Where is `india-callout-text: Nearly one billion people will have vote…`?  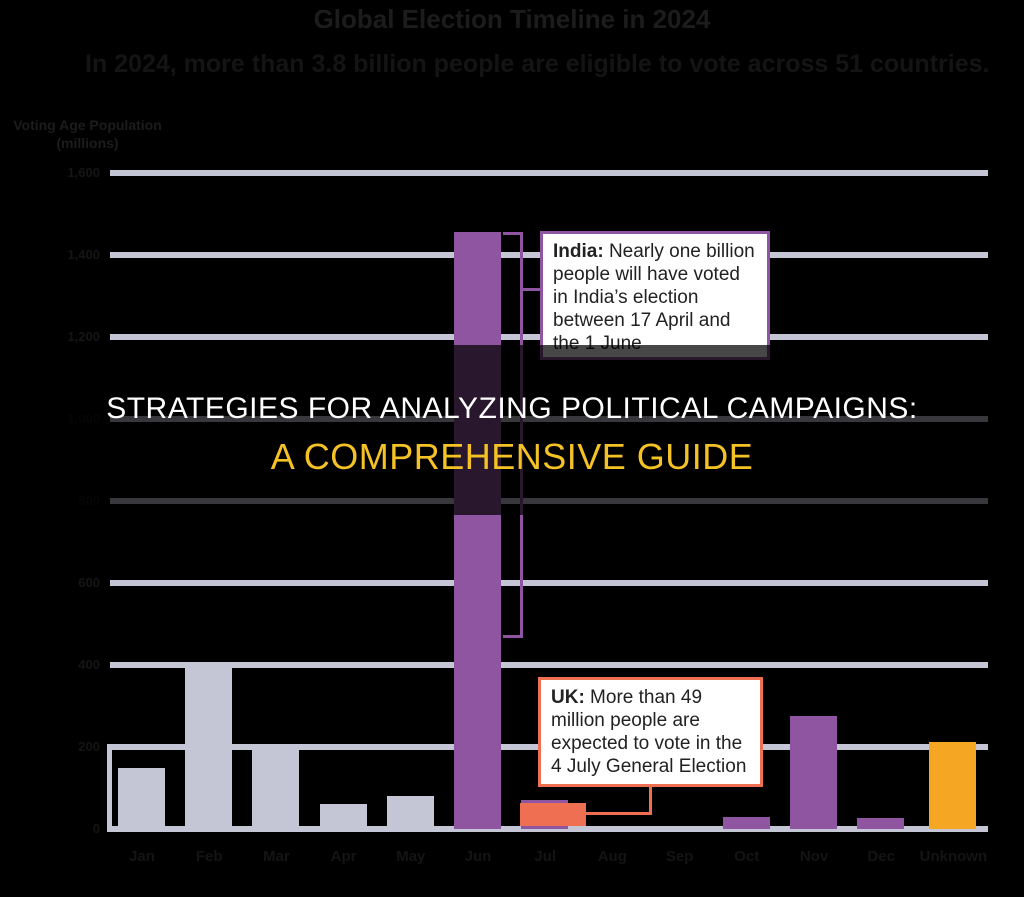 india-callout-text: Nearly one billion people will have vote… is located at coordinates (654, 297).